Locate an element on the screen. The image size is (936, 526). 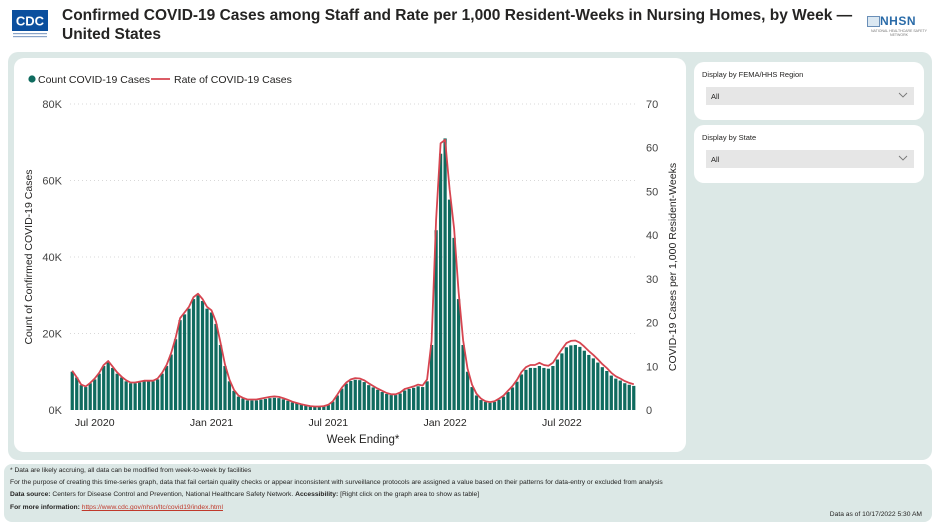
chevron-down-icon is located at coordinates (903, 158).